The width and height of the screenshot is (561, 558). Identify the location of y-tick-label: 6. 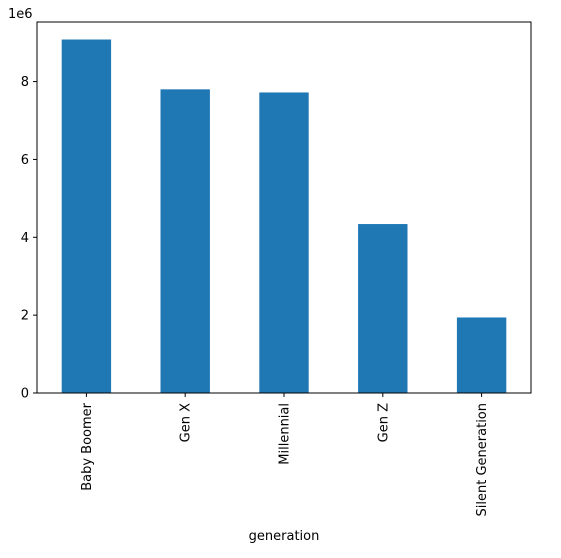
(25, 160).